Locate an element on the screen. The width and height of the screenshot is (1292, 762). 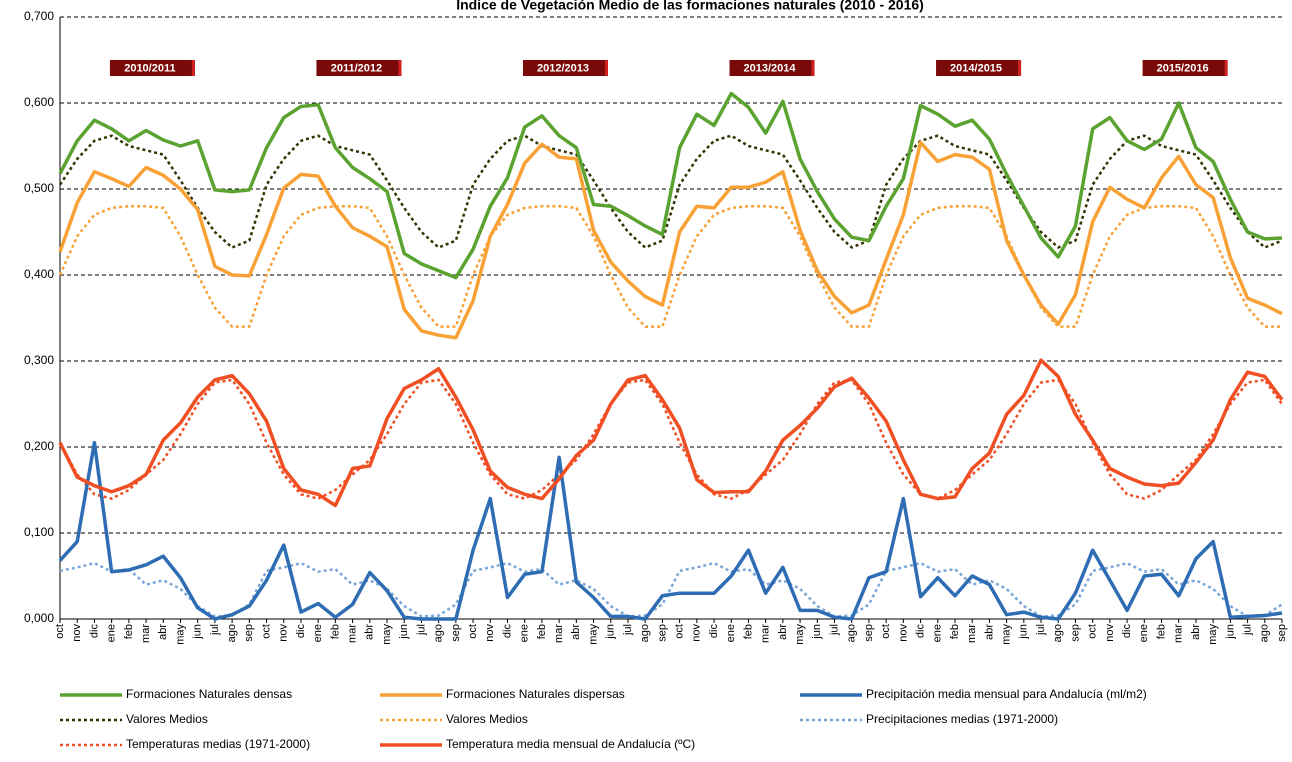
y-tick-label: 0,600 is located at coordinates (39, 102).